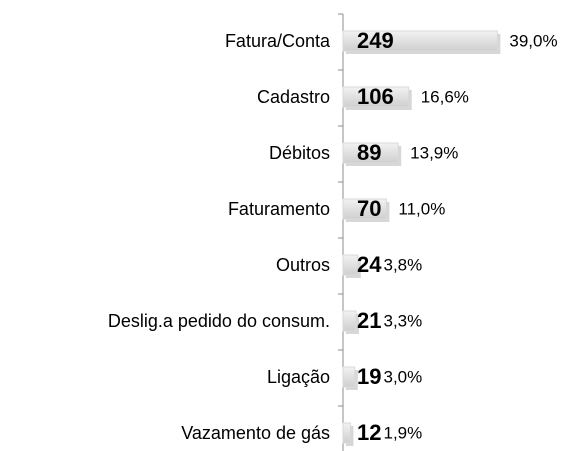 The height and width of the screenshot is (451, 583). Describe the element at coordinates (303, 265) in the screenshot. I see `category-label: Outros` at that location.